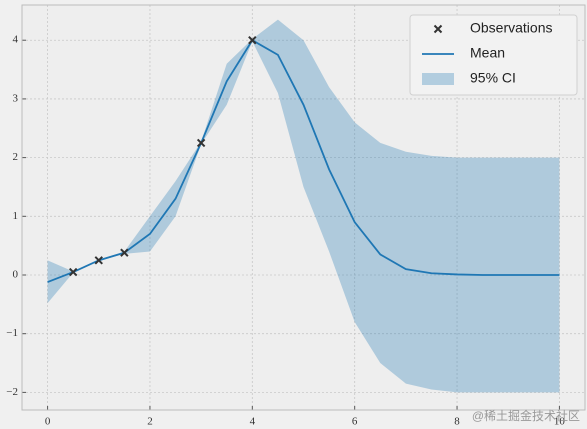 This screenshot has height=429, width=587. Describe the element at coordinates (438, 29) in the screenshot. I see `legend-marker` at that location.